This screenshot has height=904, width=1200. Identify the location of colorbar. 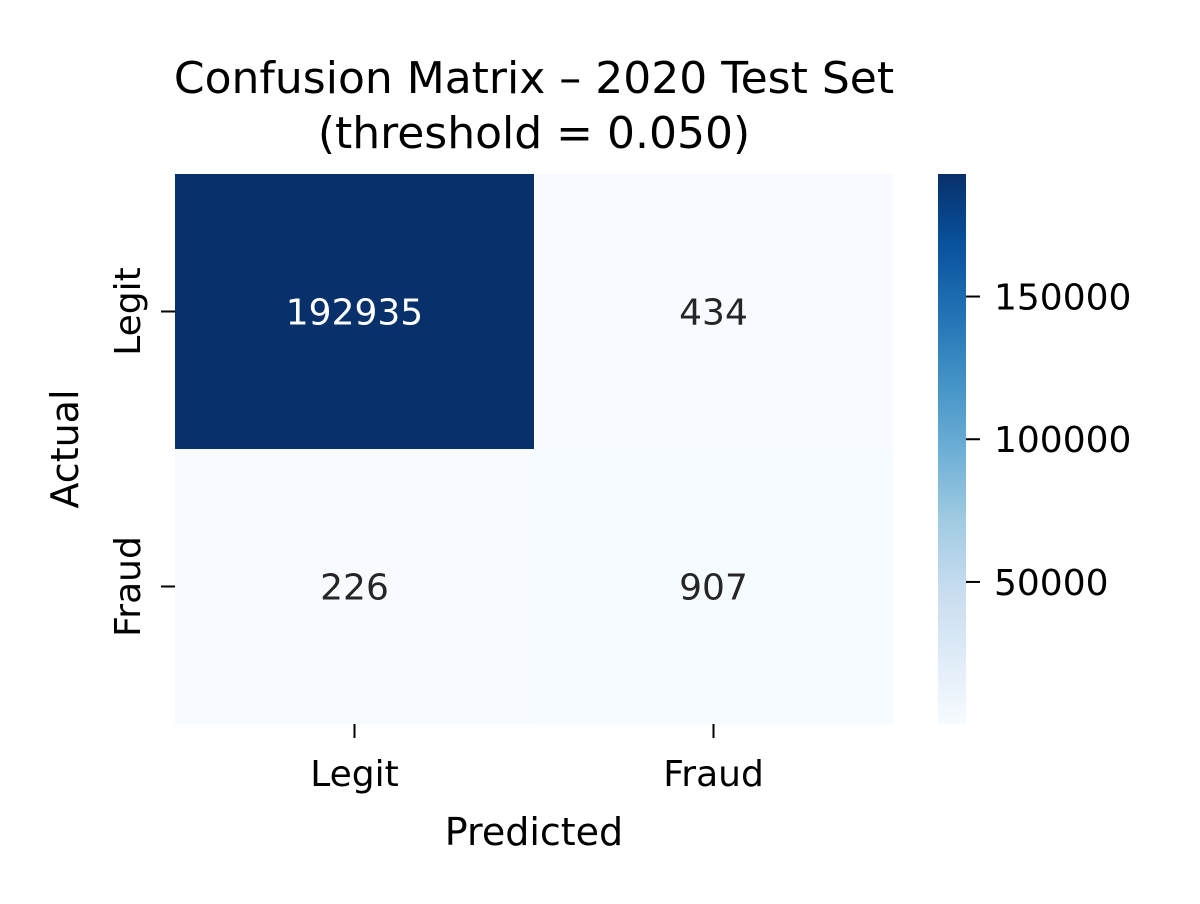
(952, 449).